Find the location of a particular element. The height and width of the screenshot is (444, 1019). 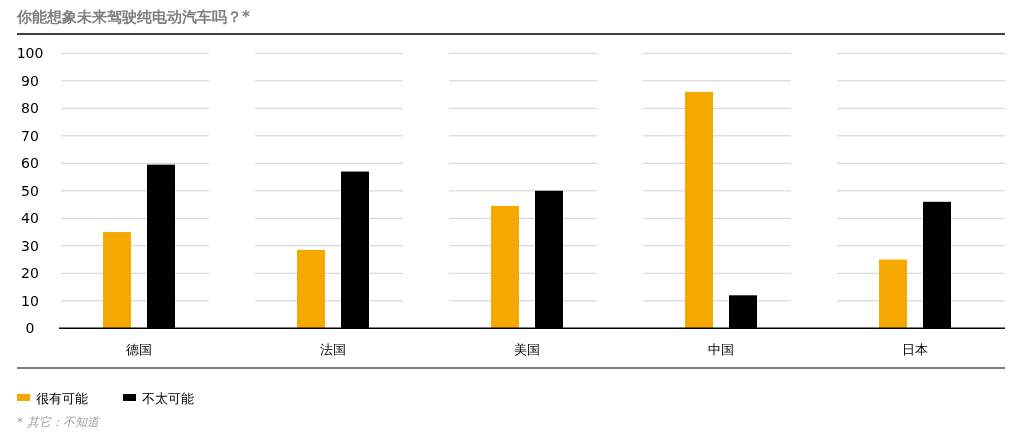

x-tick-label: 日本 is located at coordinates (915, 349).